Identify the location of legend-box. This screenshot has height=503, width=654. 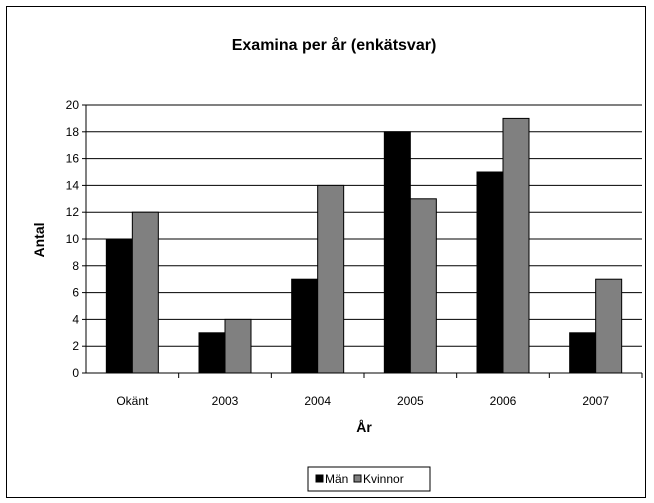
(369, 479).